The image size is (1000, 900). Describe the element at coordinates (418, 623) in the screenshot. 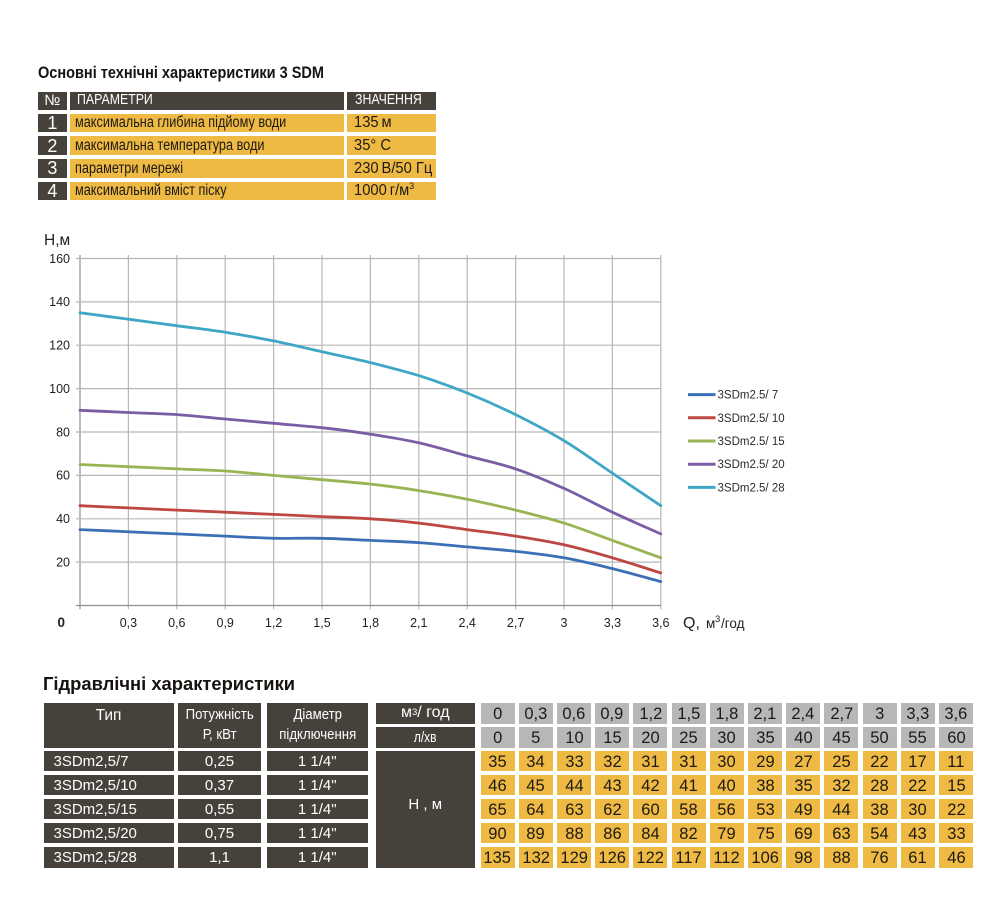

I see `svg-text: 2,1` at that location.